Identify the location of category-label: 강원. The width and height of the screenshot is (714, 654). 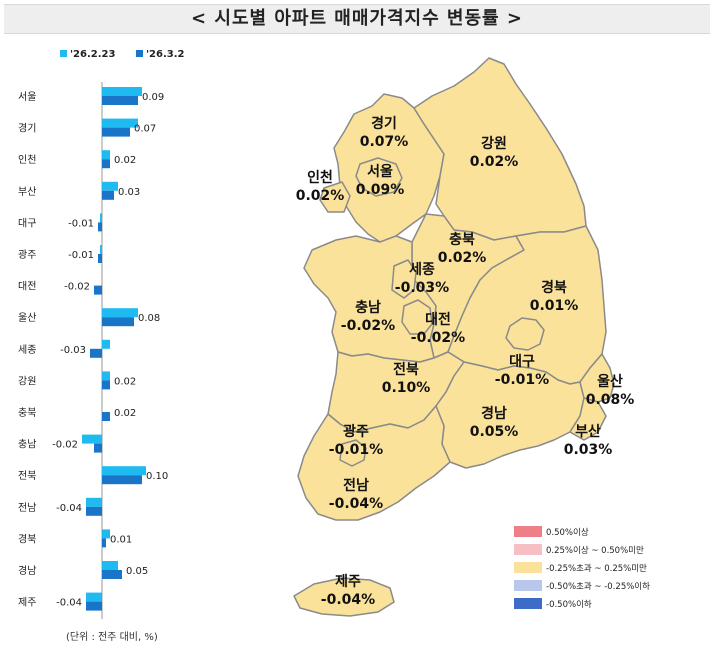
(27, 381).